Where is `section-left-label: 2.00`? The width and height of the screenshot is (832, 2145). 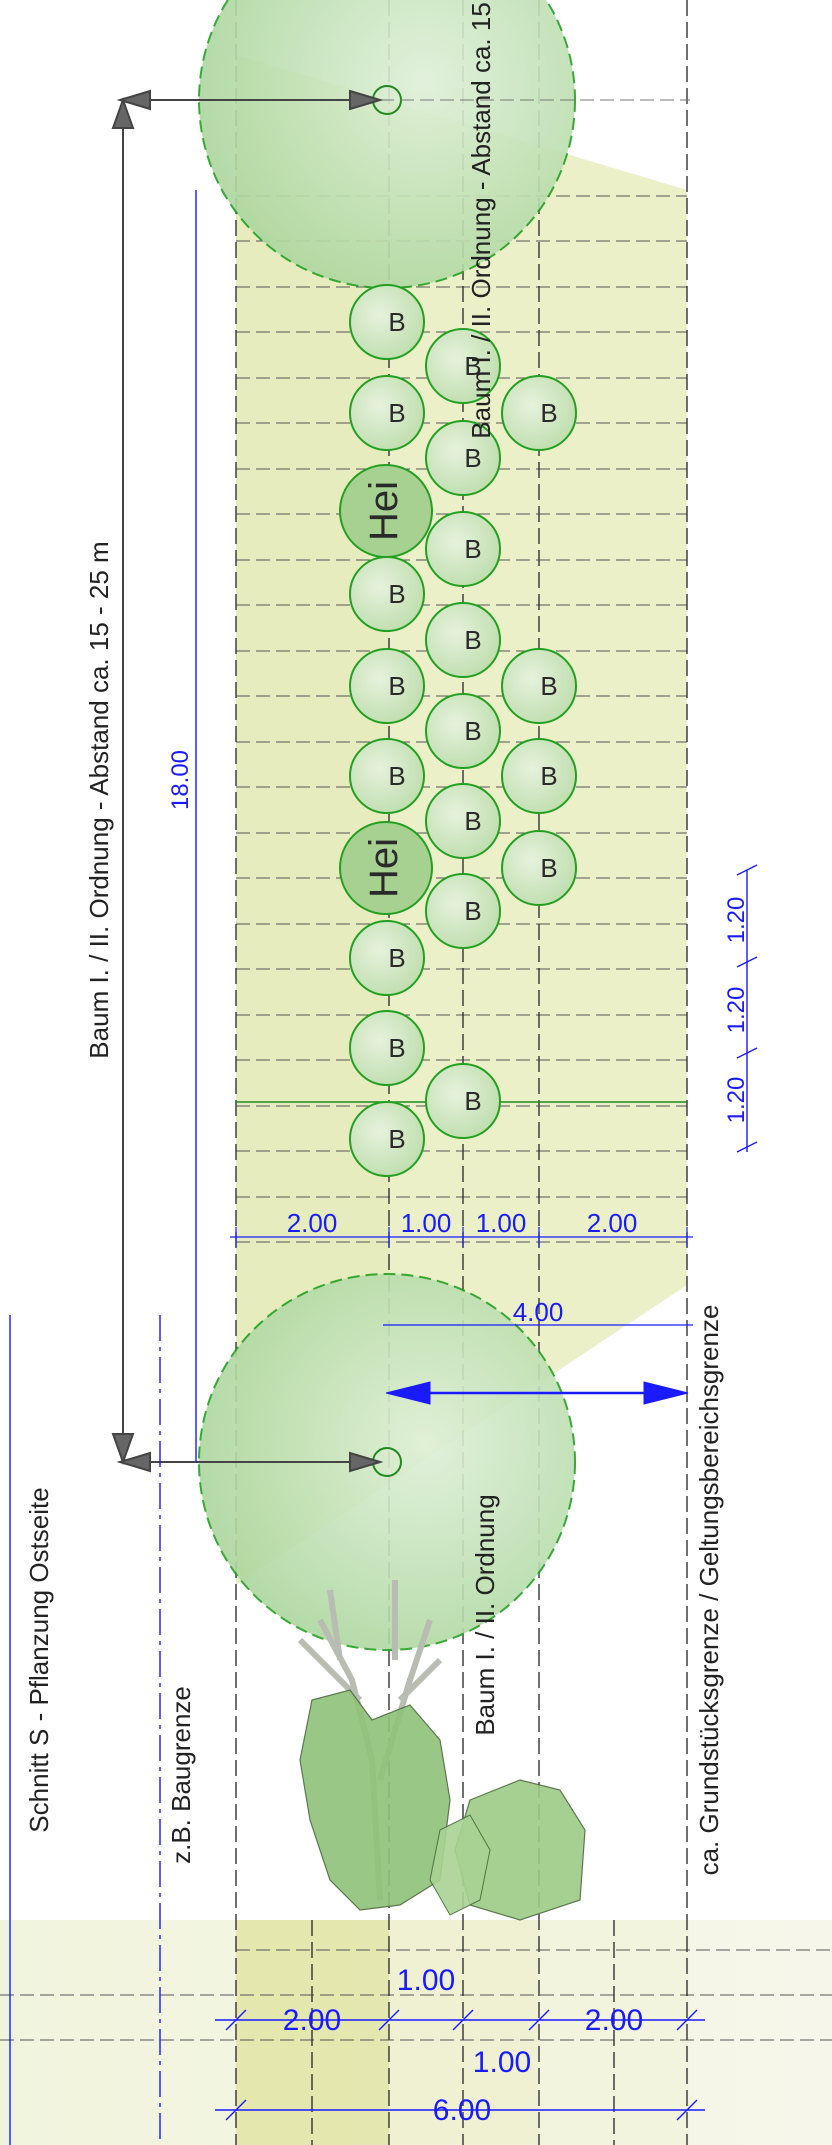
section-left-label: 2.00 is located at coordinates (312, 2020).